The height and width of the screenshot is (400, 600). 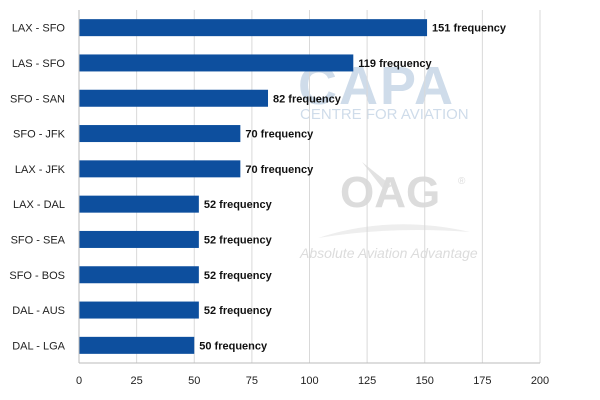 I want to click on oag-underline, so click(x=394, y=231).